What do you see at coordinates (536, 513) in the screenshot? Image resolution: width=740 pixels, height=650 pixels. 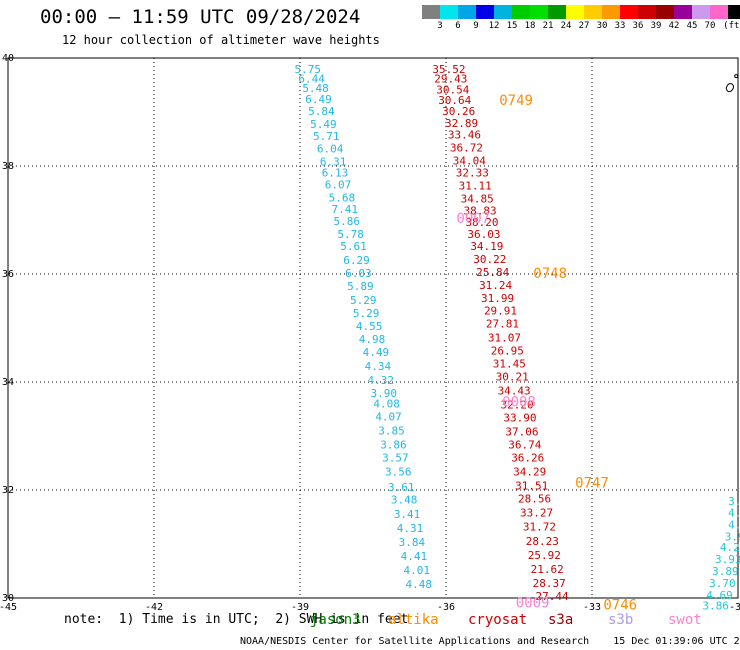 I see `wave-height-label: 33.27` at bounding box center [536, 513].